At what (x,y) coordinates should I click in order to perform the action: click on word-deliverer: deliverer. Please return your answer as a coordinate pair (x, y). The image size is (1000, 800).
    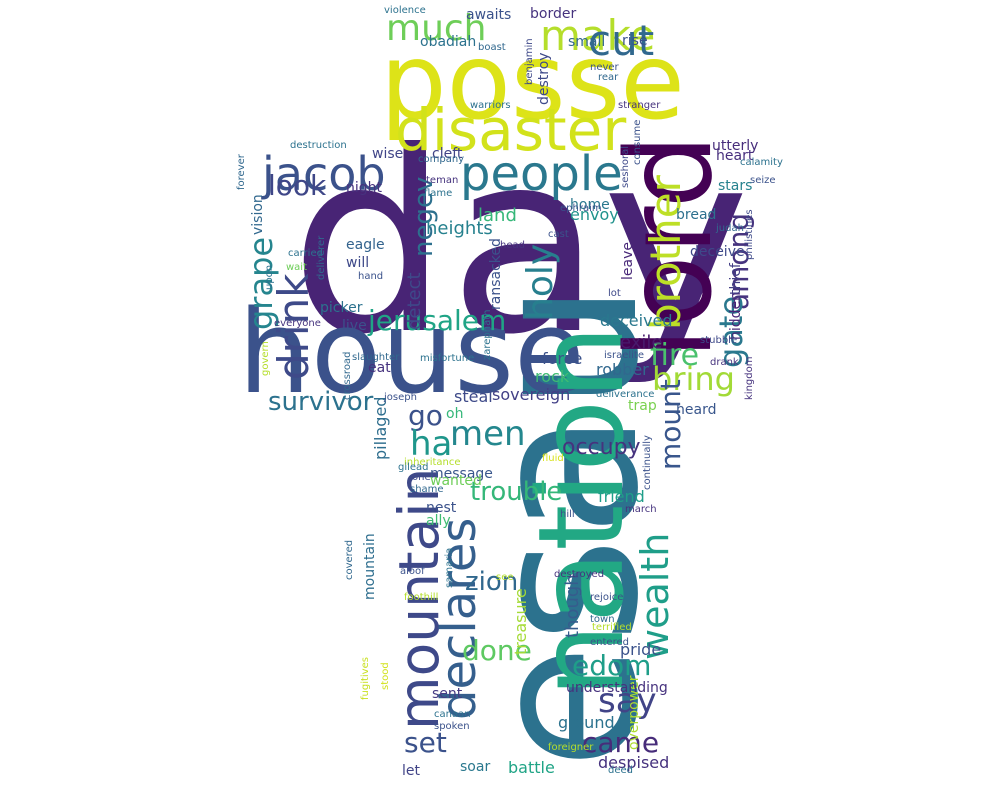
    Looking at the image, I should click on (321, 257).